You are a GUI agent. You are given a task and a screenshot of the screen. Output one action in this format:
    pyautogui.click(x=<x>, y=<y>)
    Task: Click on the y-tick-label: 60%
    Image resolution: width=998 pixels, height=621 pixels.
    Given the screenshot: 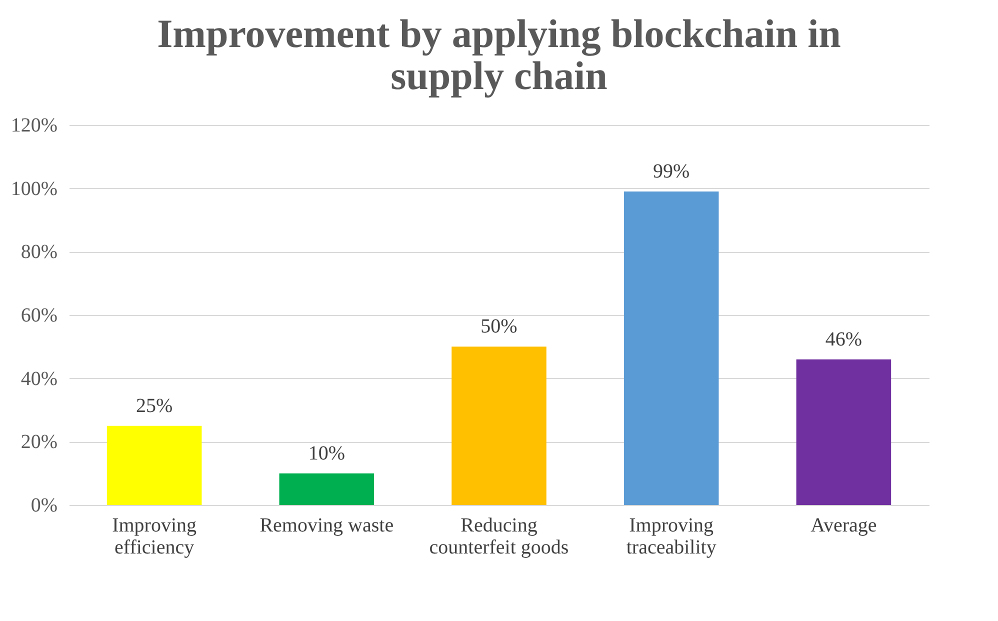 What is the action you would take?
    pyautogui.click(x=39, y=315)
    